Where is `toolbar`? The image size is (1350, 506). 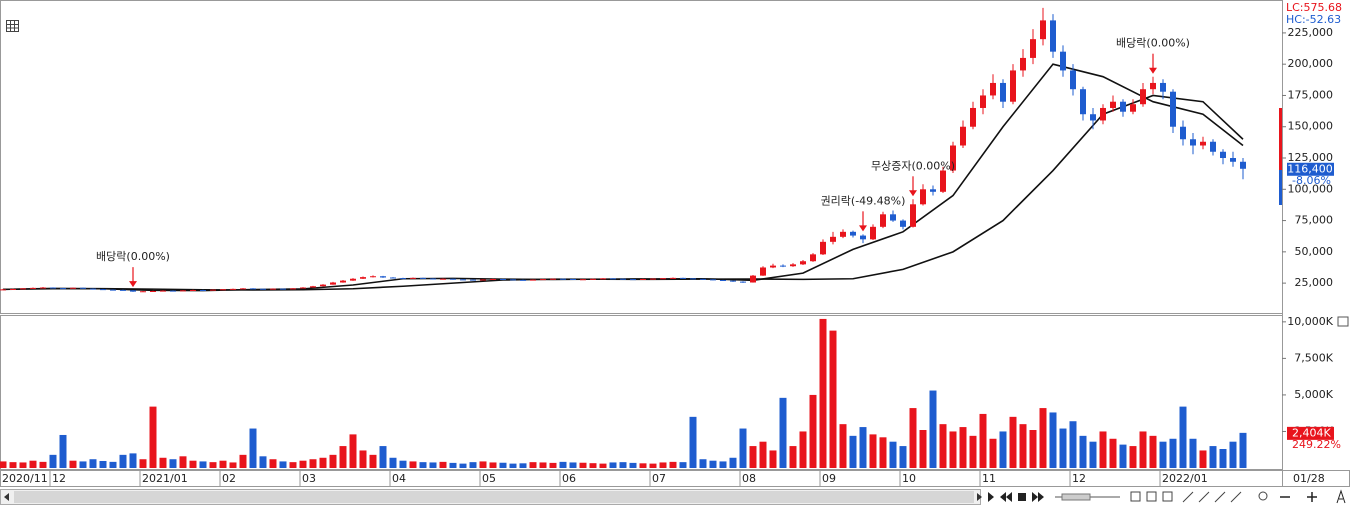
toolbar is located at coordinates (1167, 496).